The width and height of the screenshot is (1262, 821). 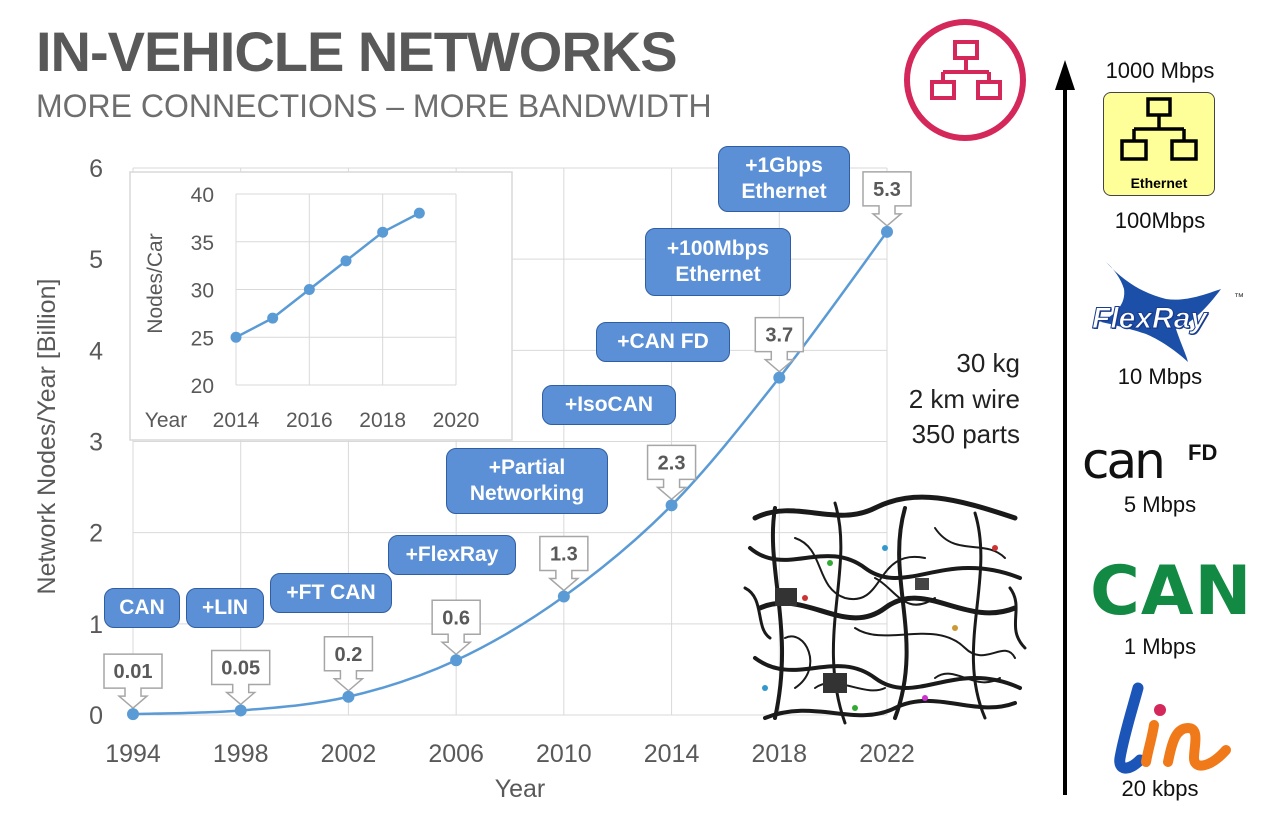 I want to click on inset-chart-frame, so click(x=321, y=306).